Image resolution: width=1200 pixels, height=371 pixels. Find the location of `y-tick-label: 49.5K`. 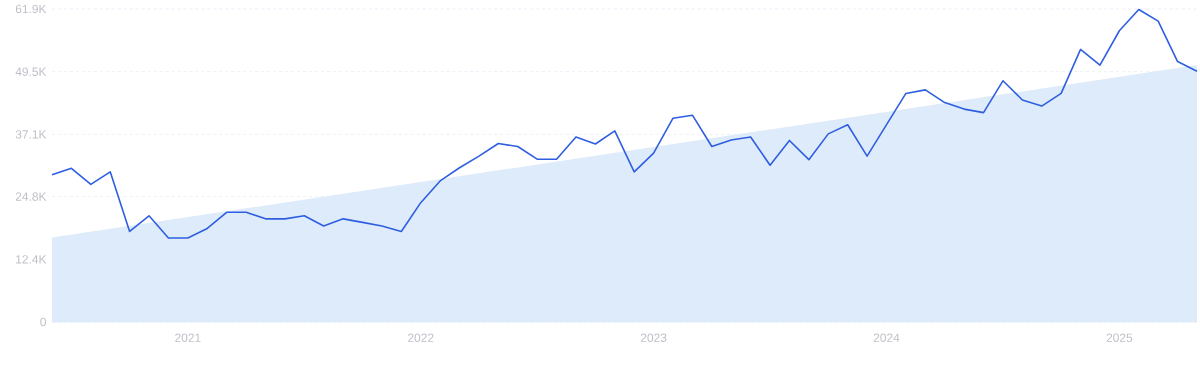

y-tick-label: 49.5K is located at coordinates (31, 71).